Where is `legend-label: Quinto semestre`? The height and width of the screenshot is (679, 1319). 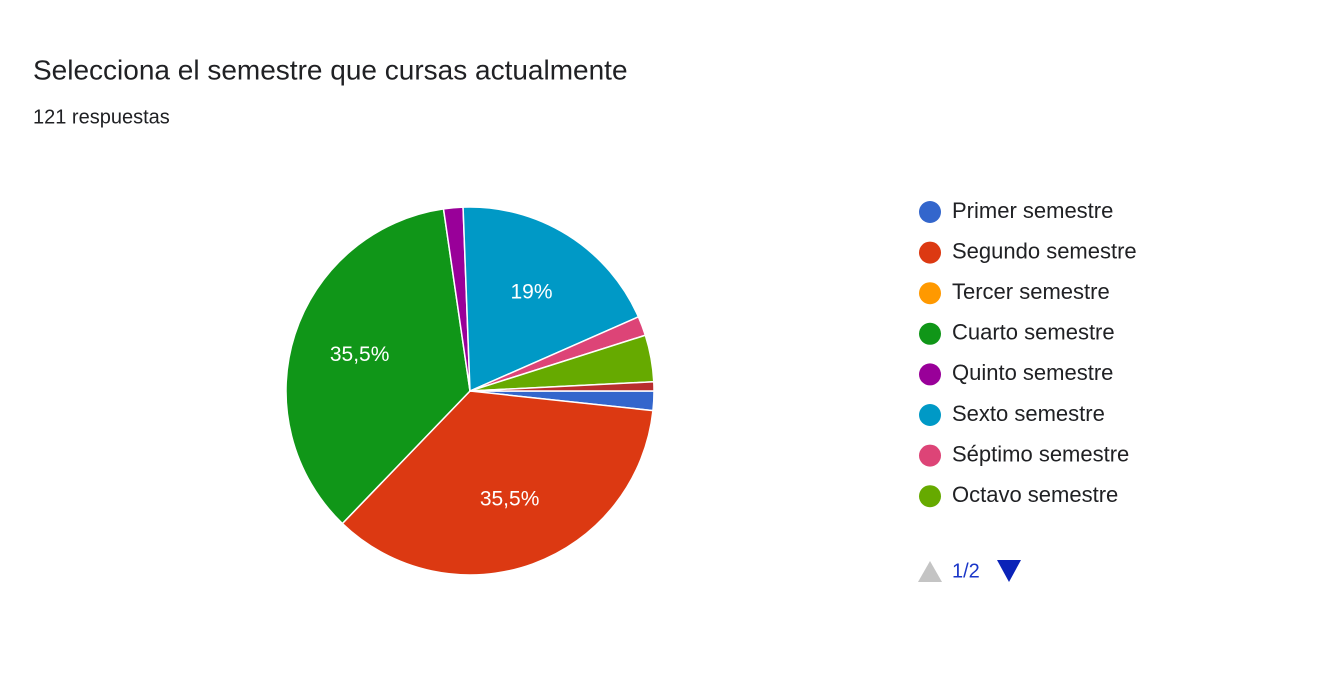
legend-label: Quinto semestre is located at coordinates (1032, 372).